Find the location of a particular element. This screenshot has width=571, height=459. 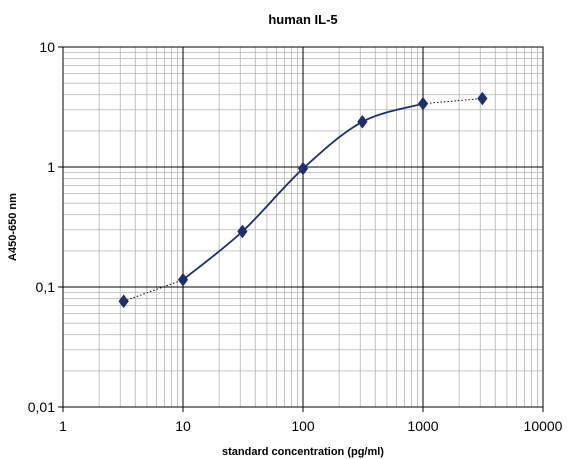

y-tick-label: 1 is located at coordinates (51, 167).